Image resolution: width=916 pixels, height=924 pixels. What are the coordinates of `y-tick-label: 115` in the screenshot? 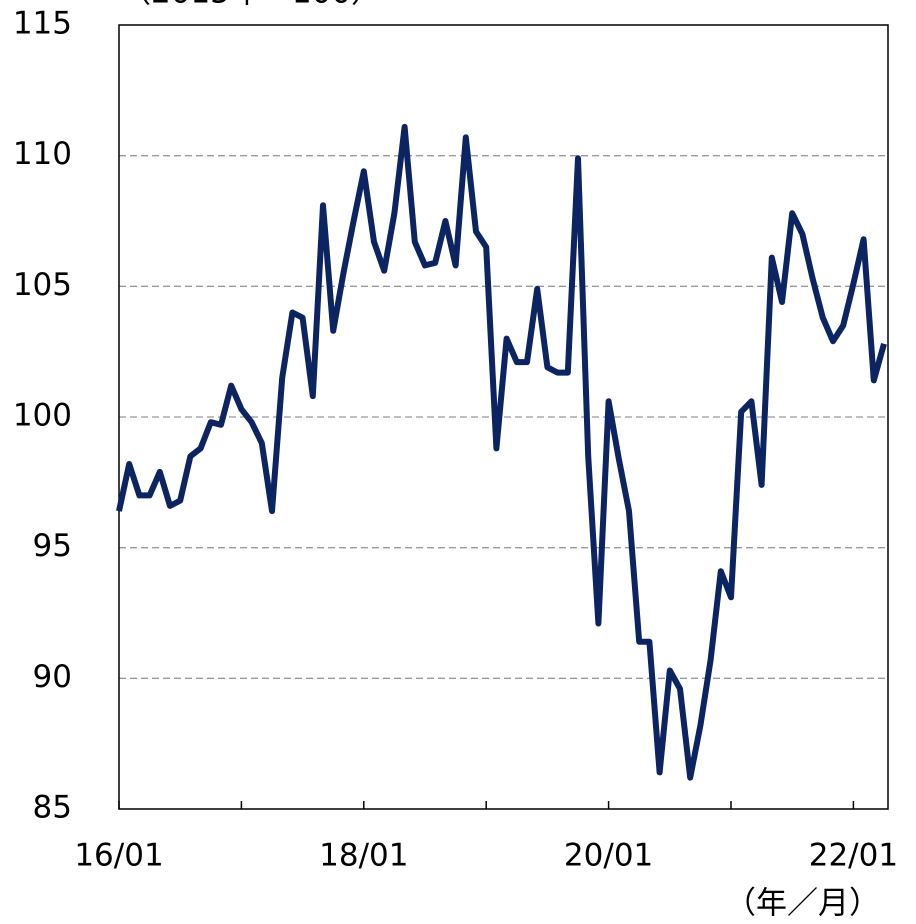 It's located at (42, 24).